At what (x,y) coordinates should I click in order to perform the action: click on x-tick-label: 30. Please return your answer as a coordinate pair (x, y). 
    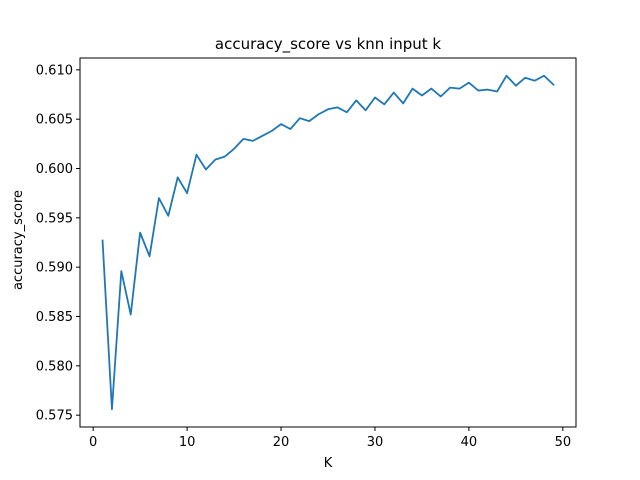
    Looking at the image, I should click on (375, 442).